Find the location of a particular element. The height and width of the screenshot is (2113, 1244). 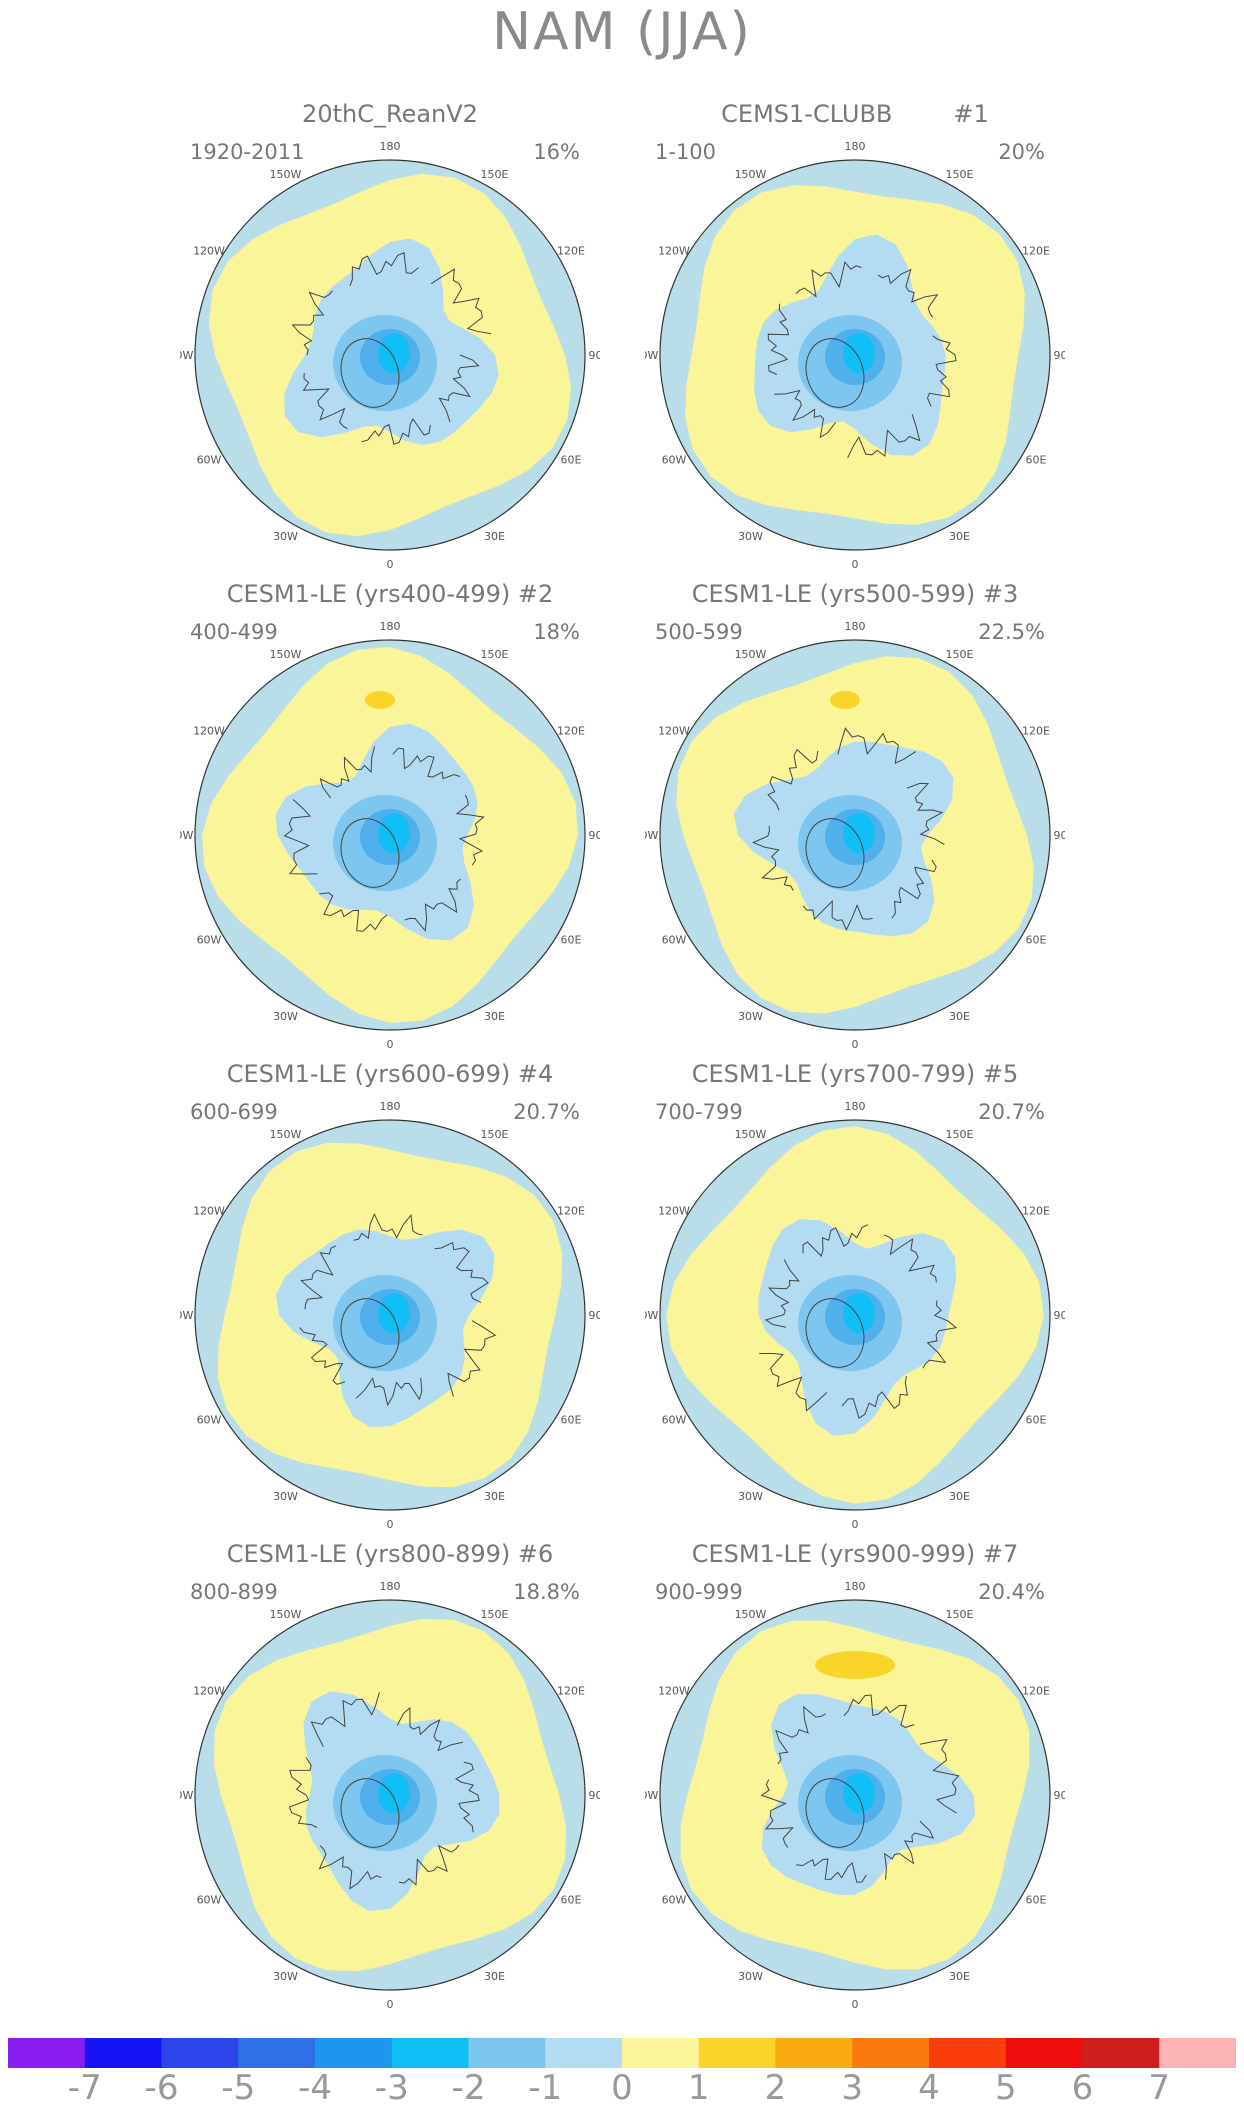

panel-title: CESM1-LE (yrs800-899) #6 is located at coordinates (390, 1554).